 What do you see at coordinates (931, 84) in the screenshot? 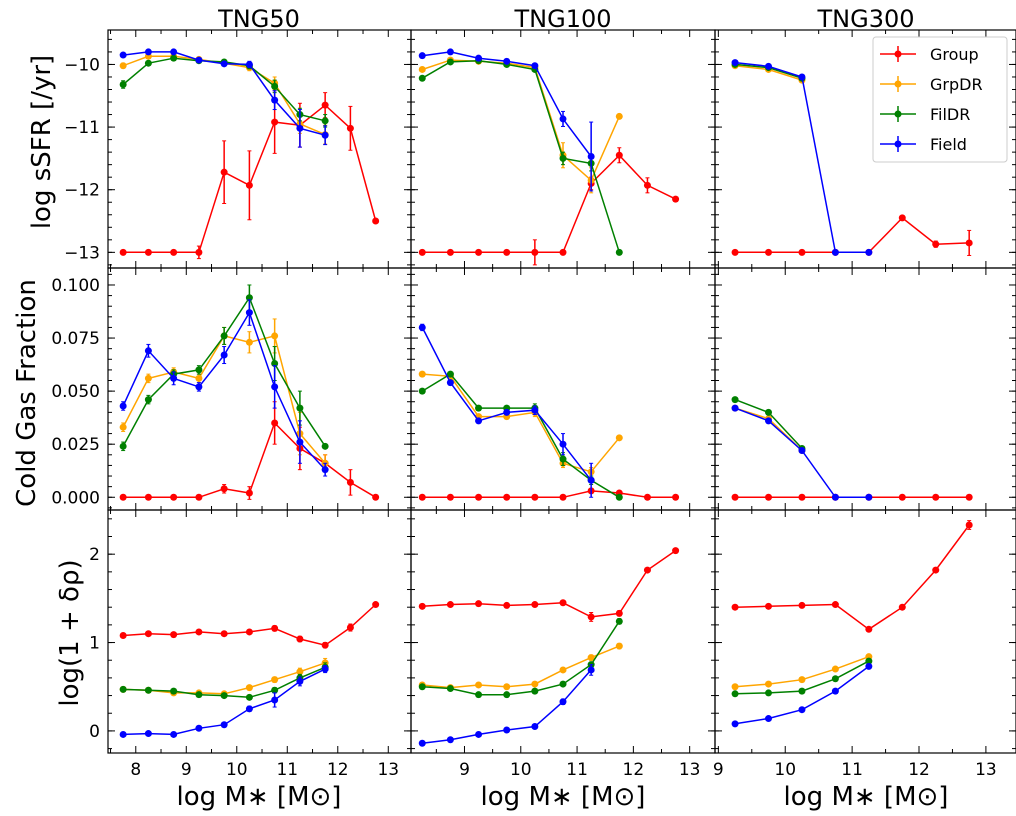
I see `legend-entry-grpdr: GrpDR` at bounding box center [931, 84].